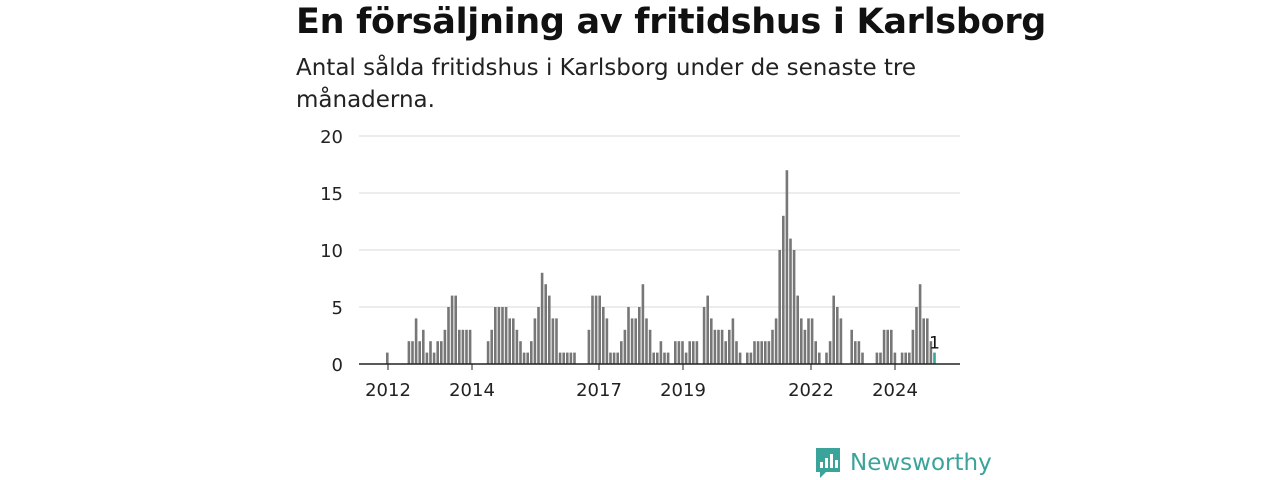  I want to click on x-tick-label: 2014, so click(472, 390).